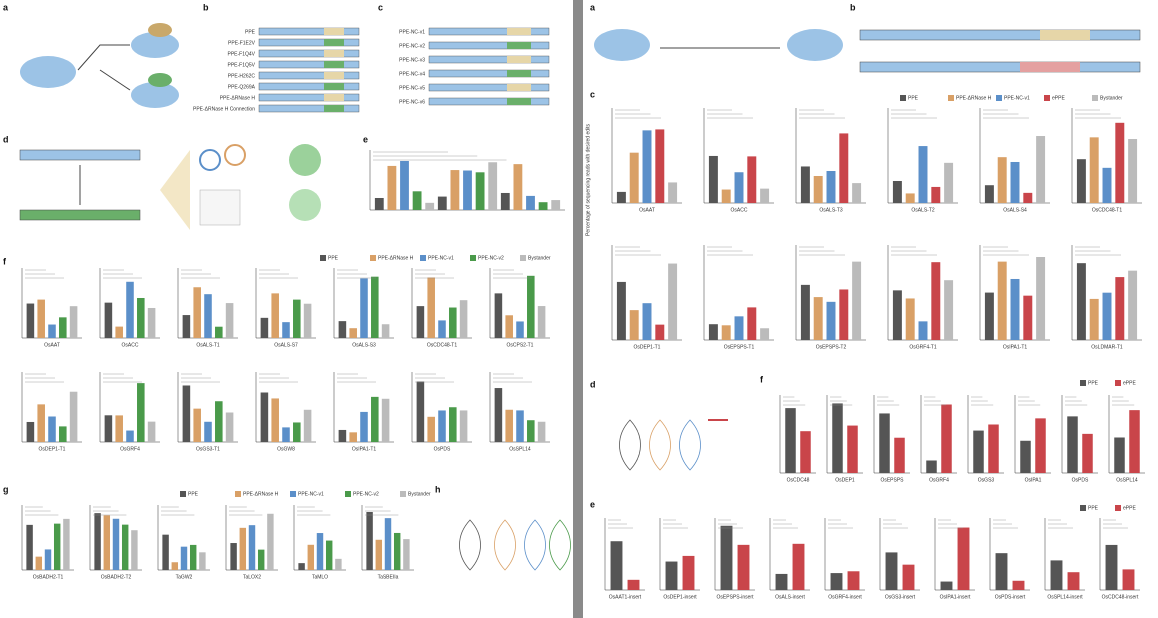 The width and height of the screenshot is (1158, 618). What do you see at coordinates (1015, 347) in the screenshot?
I see `gene-label: OsIPA1-T1` at bounding box center [1015, 347].